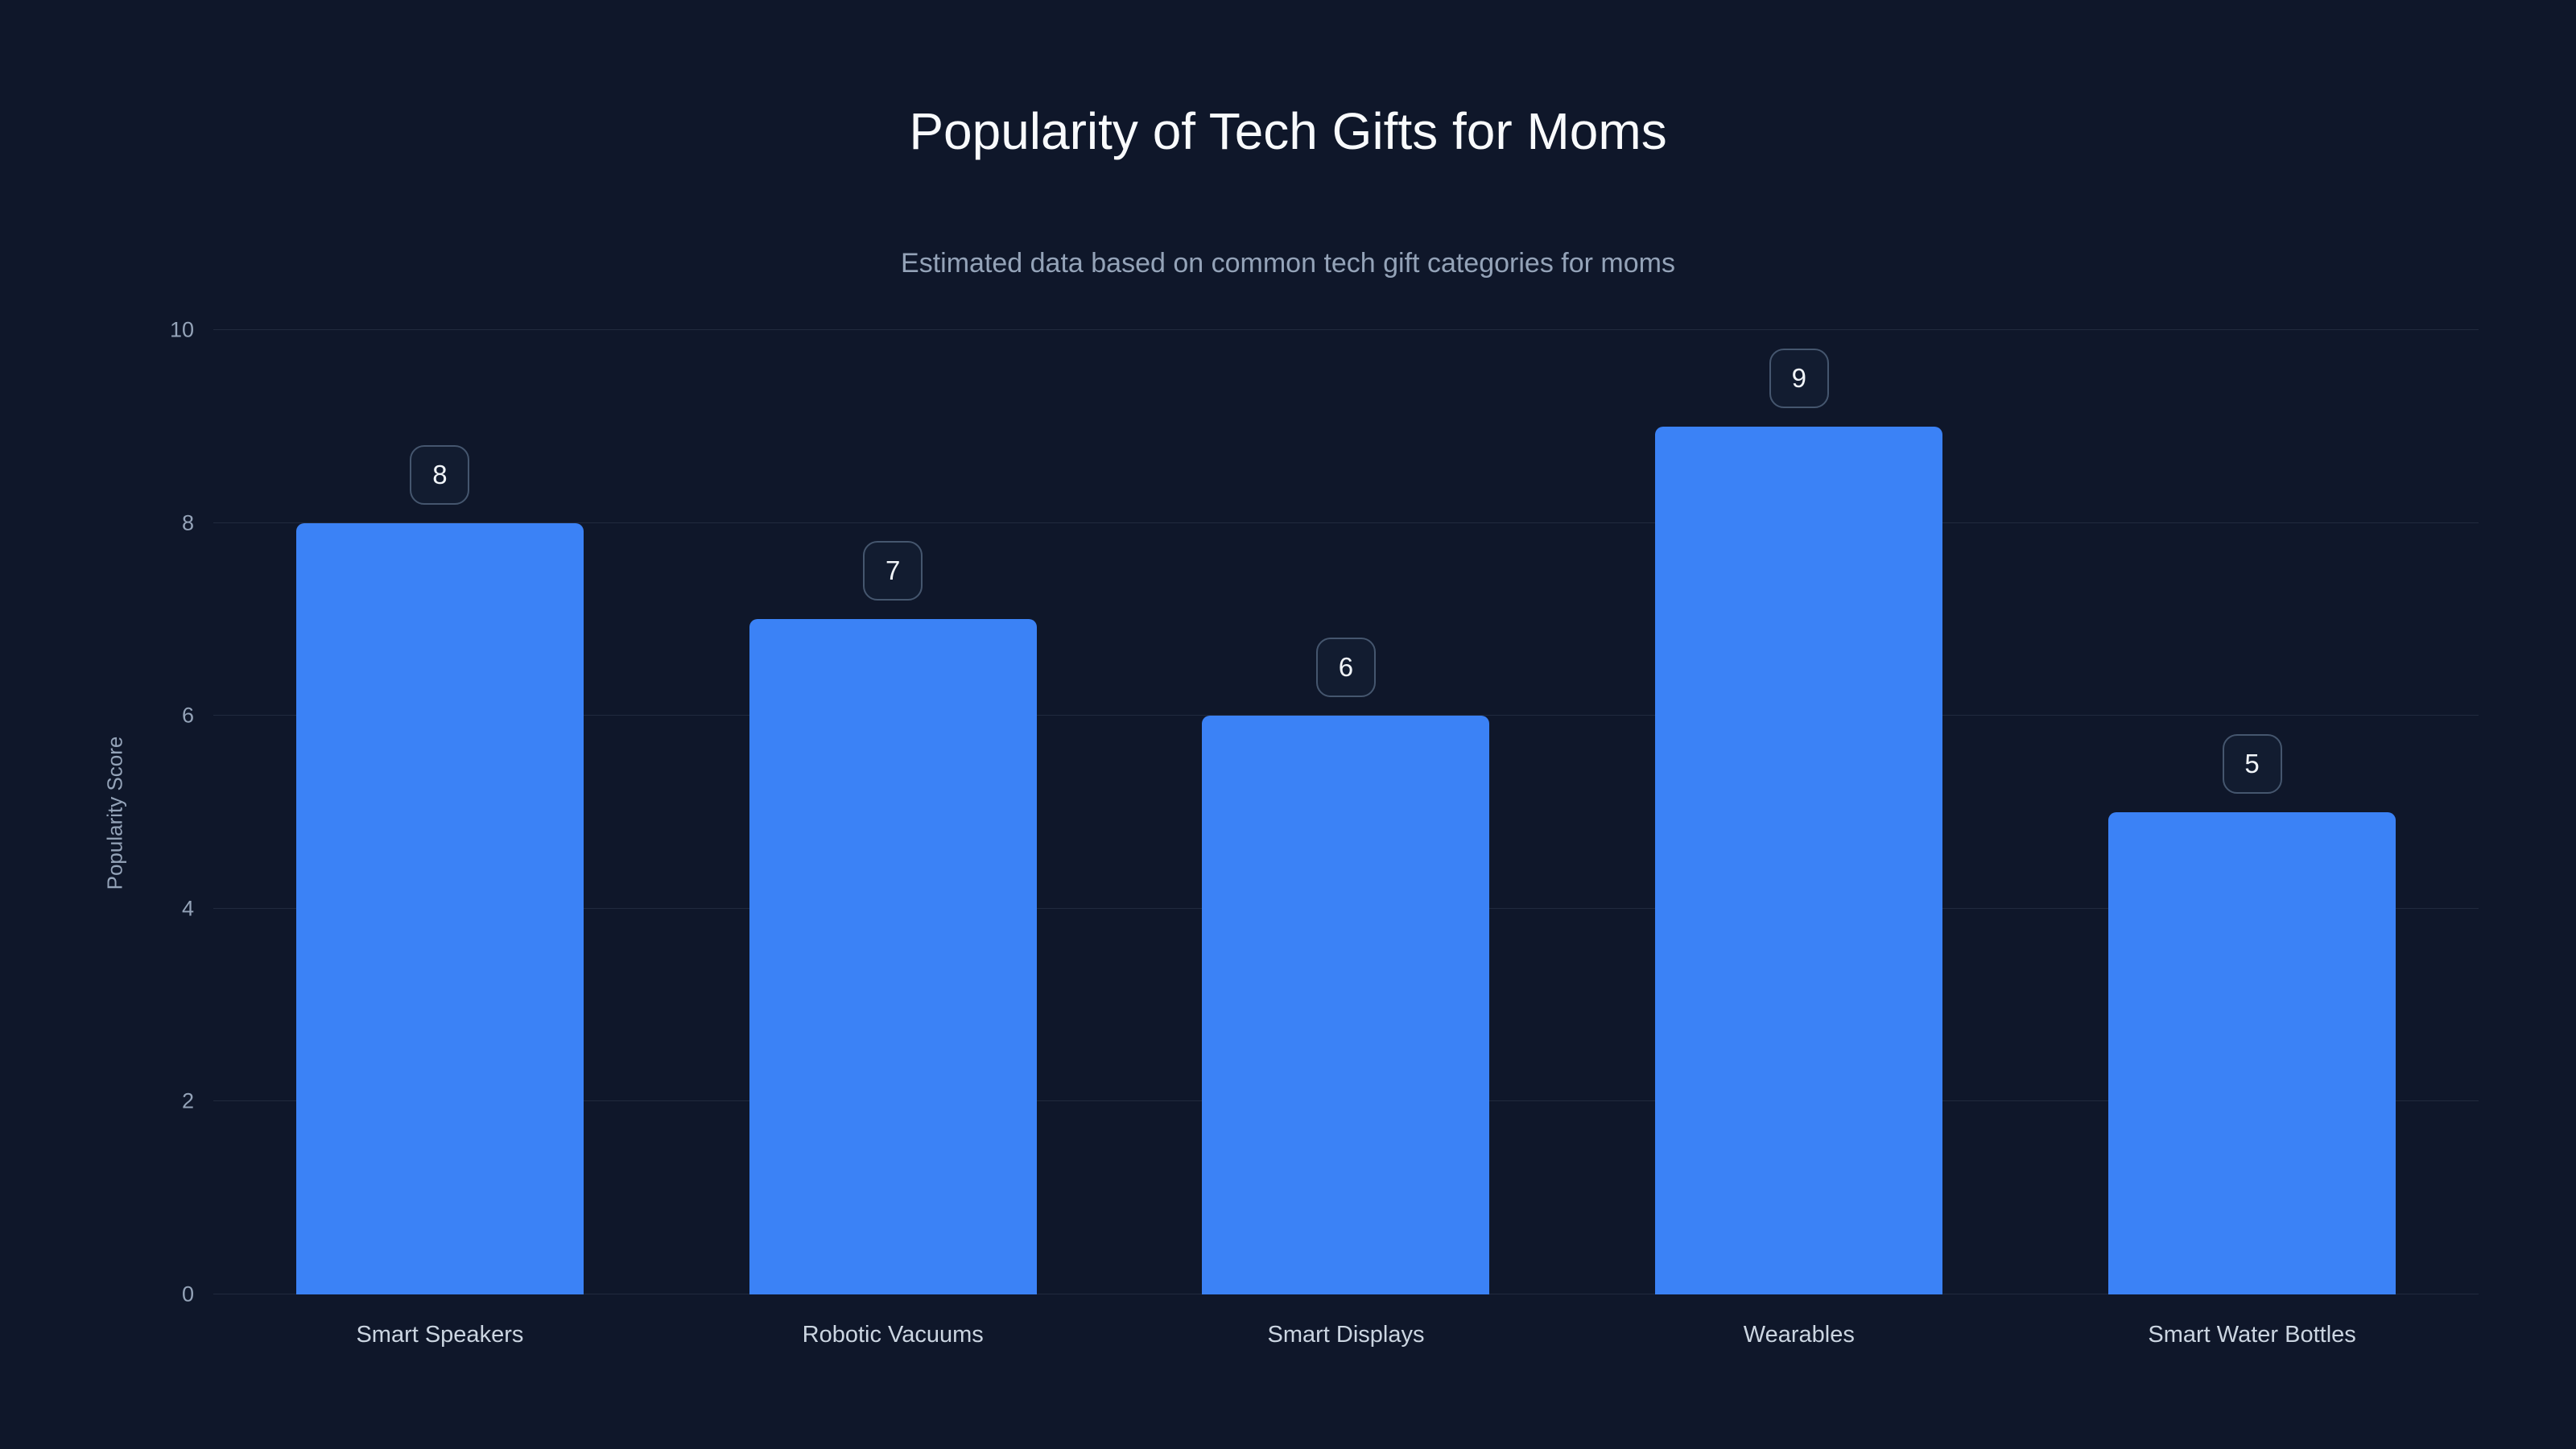 This screenshot has height=1449, width=2576. Describe the element at coordinates (440, 474) in the screenshot. I see `value-label: 8` at that location.